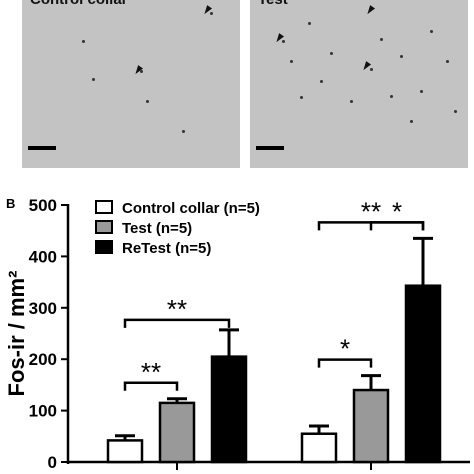 The height and width of the screenshot is (474, 474). What do you see at coordinates (43, 256) in the screenshot?
I see `y-tick-label: 400` at bounding box center [43, 256].